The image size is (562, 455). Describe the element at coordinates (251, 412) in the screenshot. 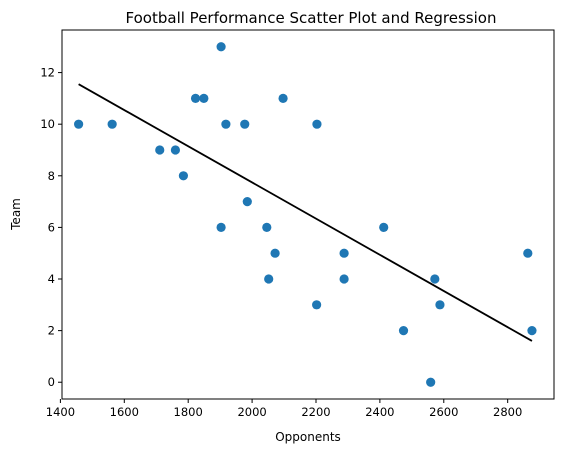

I see `x-tick-label-2000: 2000` at that location.